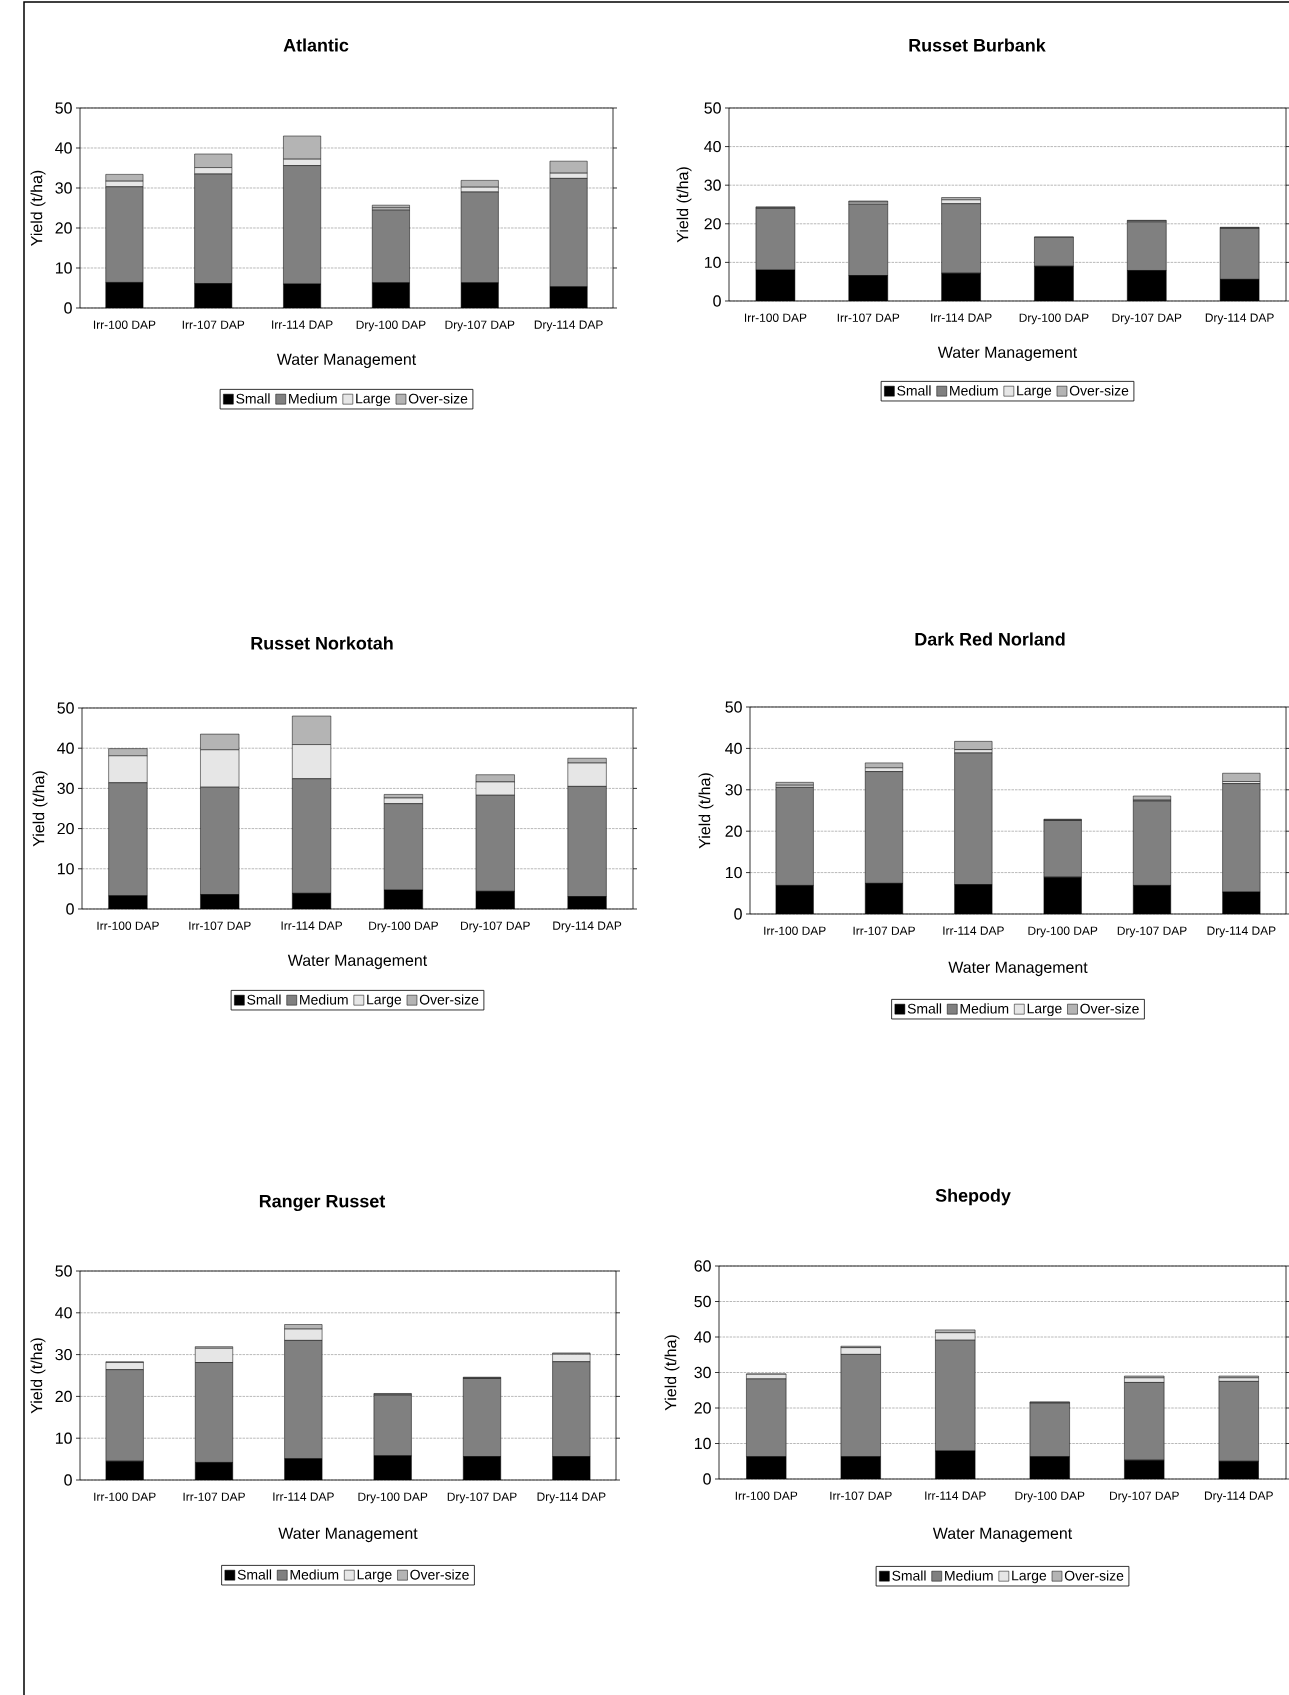  I want to click on chart-title: Atlantic, so click(316, 45).